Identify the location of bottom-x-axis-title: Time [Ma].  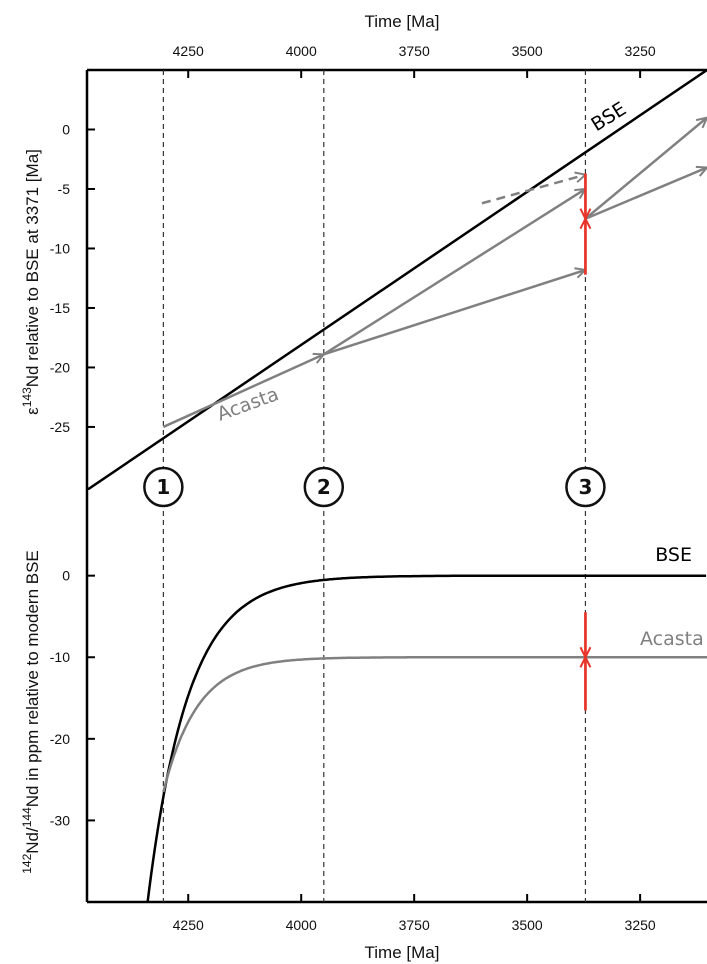
(402, 952).